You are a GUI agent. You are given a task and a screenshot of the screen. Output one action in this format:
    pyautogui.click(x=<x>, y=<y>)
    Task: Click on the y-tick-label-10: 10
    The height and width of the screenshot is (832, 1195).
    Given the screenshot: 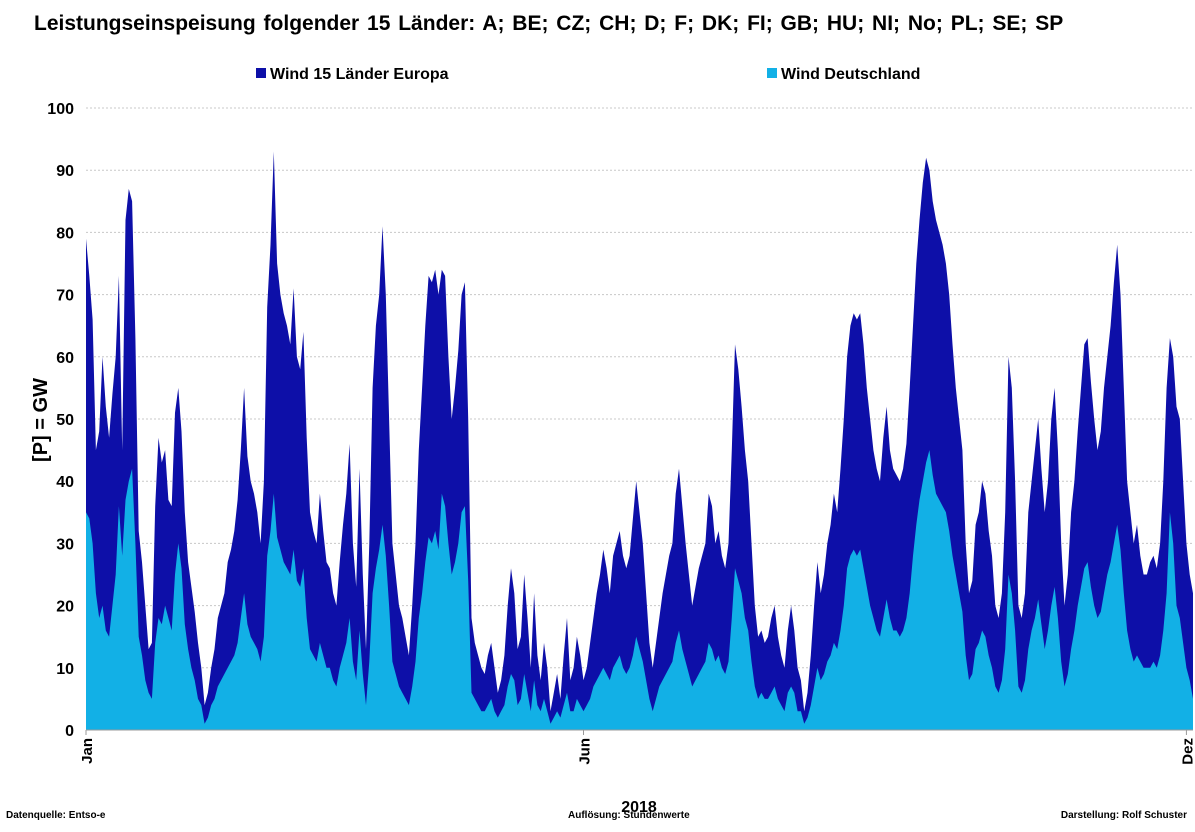 What is the action you would take?
    pyautogui.click(x=65, y=669)
    